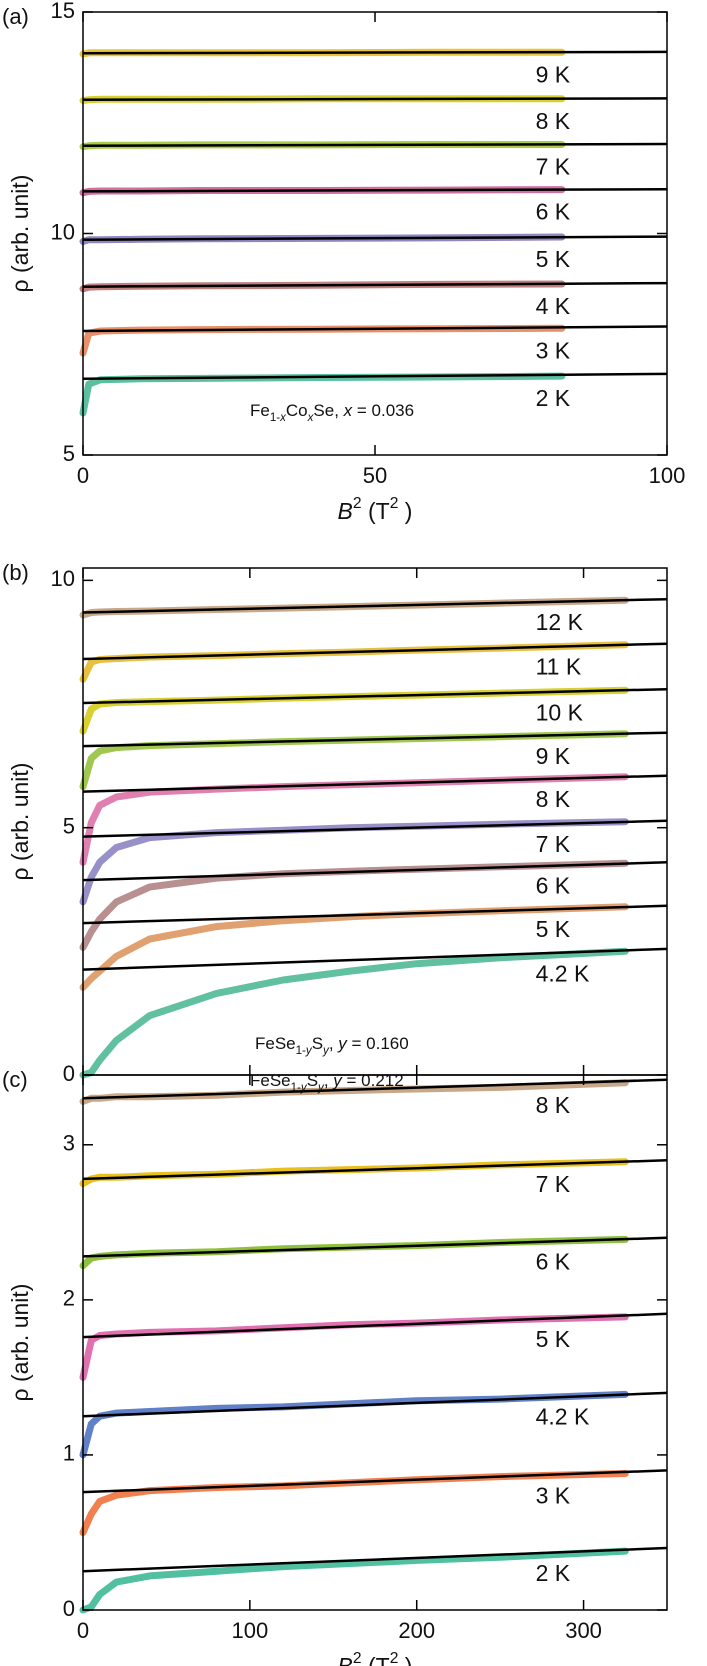 The width and height of the screenshot is (707, 1666). Describe the element at coordinates (375, 475) in the screenshot. I see `x-tick-label: 50` at that location.